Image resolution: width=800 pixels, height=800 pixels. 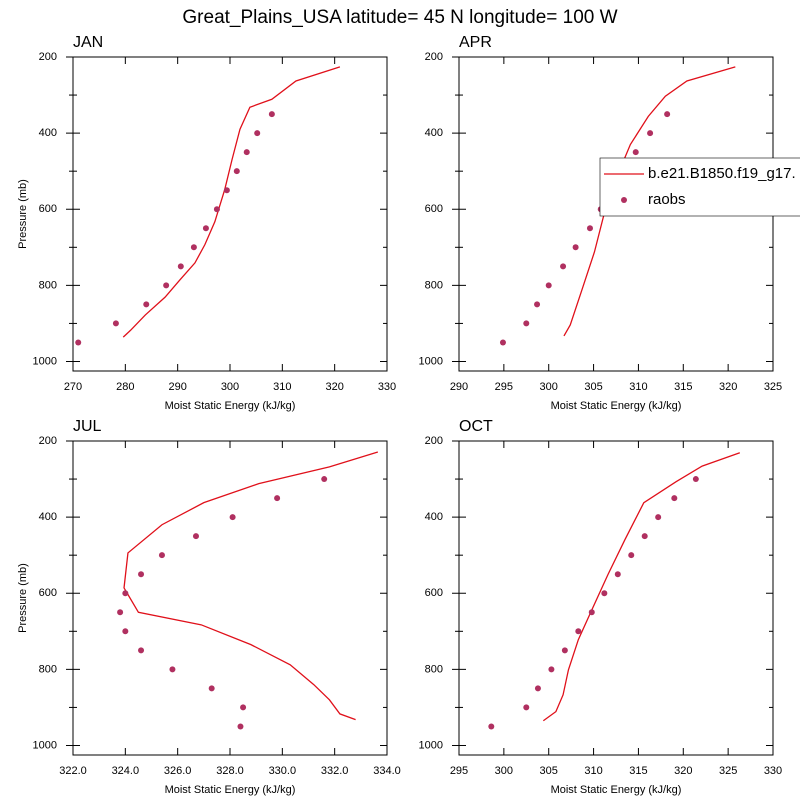 What do you see at coordinates (126, 771) in the screenshot?
I see `x-tick-label: 324.0` at bounding box center [126, 771].